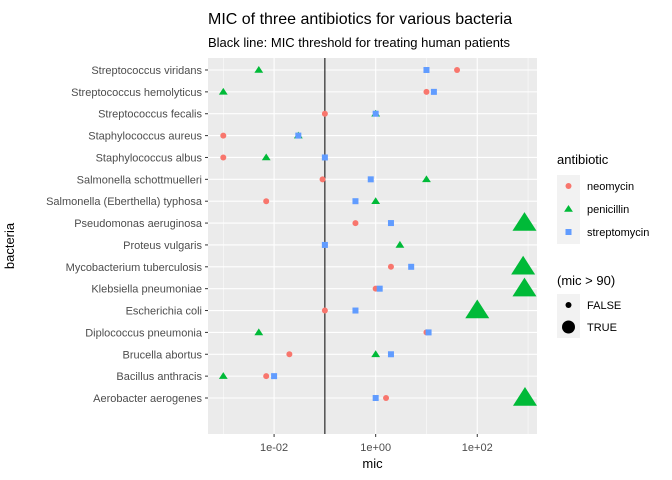  I want to click on y-tick-label: Mycobacterium tuberculosis, so click(134, 268).